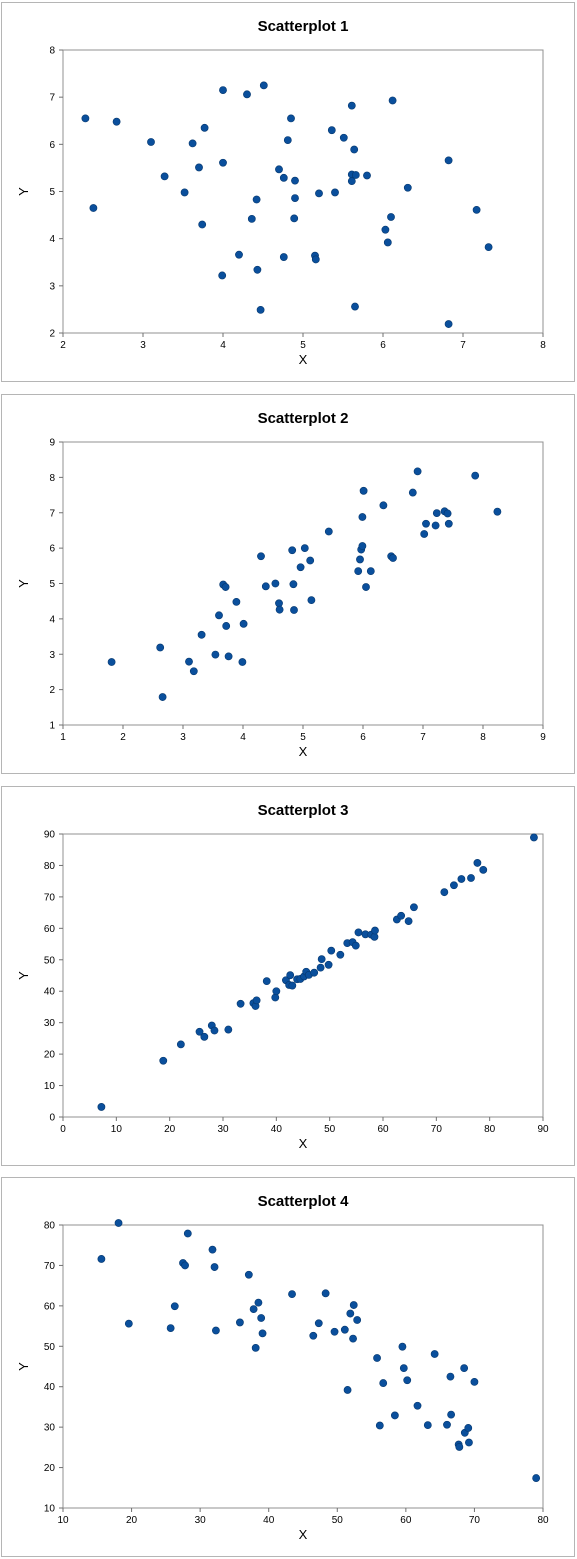 Image resolution: width=577 pixels, height=1559 pixels. What do you see at coordinates (52, 51) in the screenshot?
I see `scatterplot-1-y-tick-label: 8` at bounding box center [52, 51].